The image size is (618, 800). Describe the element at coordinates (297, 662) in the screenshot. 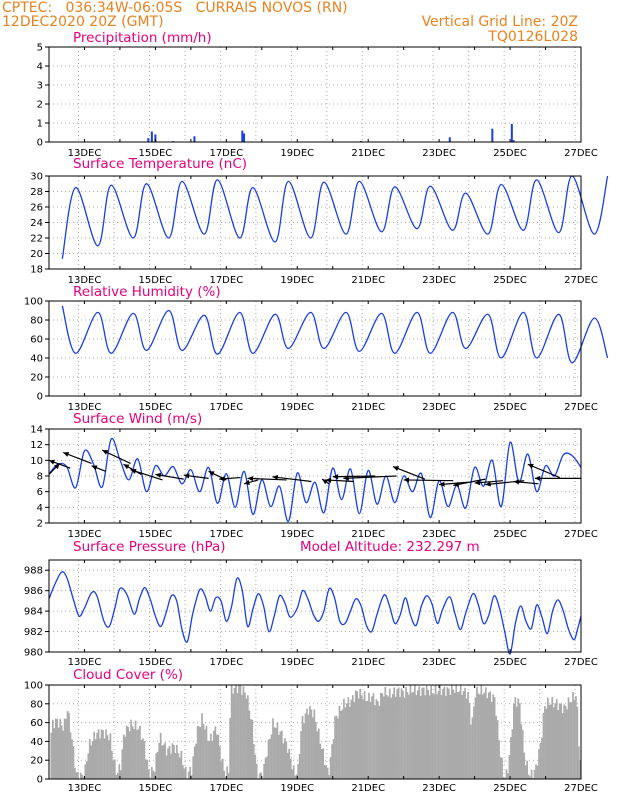

I see `x-tick-label: 19DEC` at that location.